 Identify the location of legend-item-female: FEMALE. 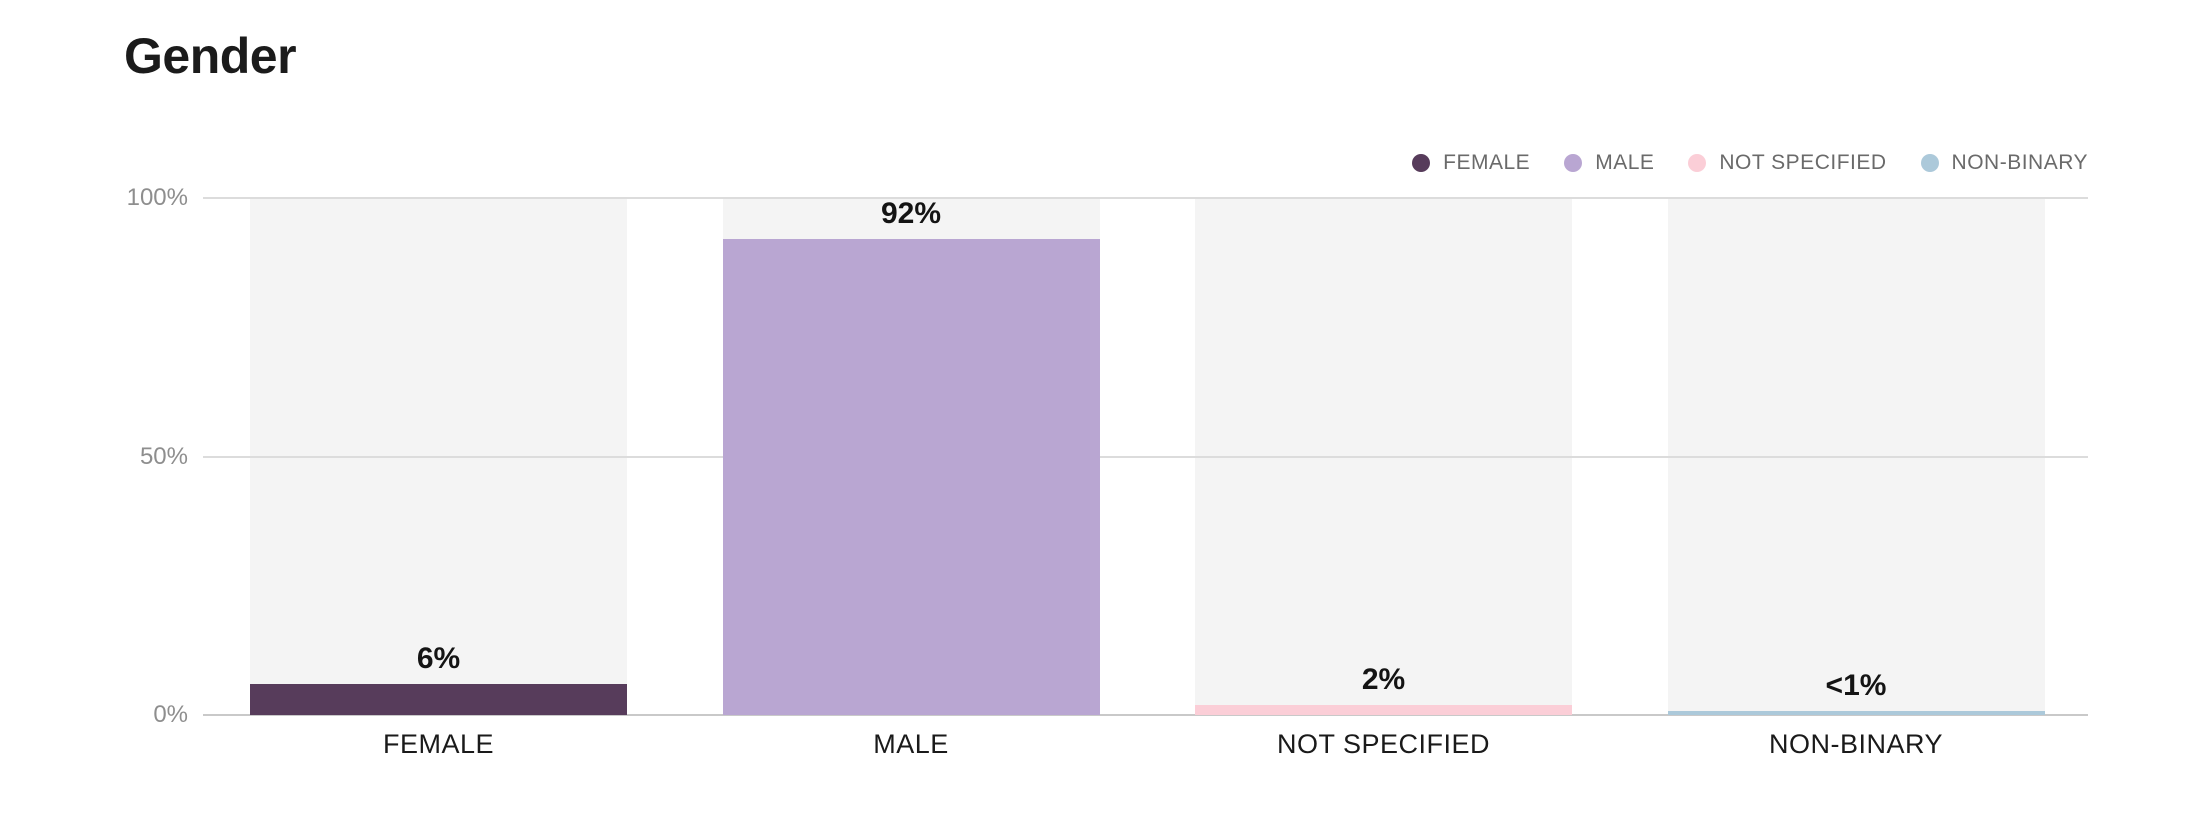
(1471, 163).